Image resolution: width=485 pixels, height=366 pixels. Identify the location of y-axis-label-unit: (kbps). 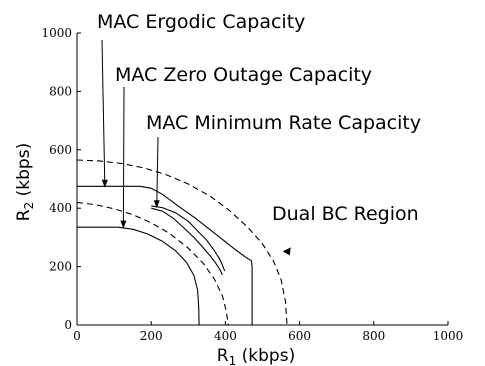
(24, 172).